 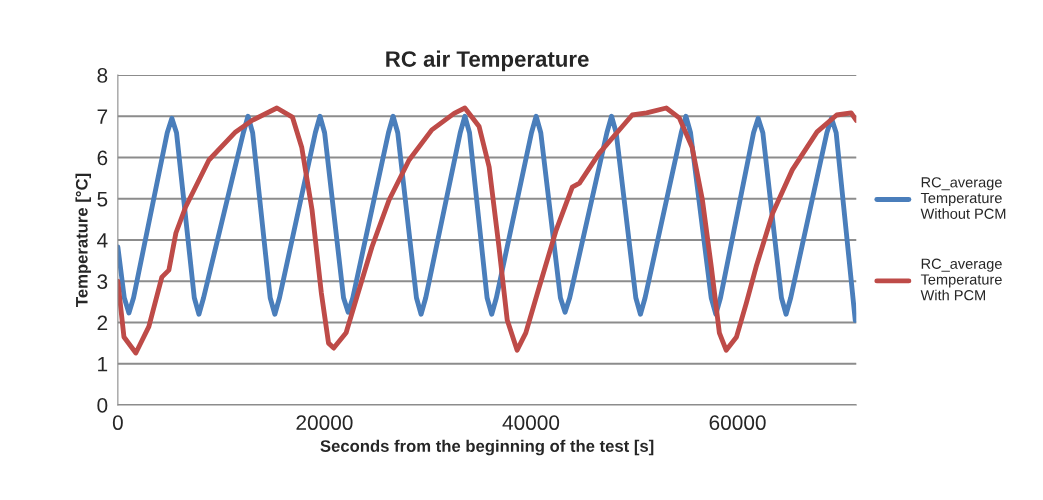 I want to click on x-tick-label: 20000, so click(x=324, y=423).